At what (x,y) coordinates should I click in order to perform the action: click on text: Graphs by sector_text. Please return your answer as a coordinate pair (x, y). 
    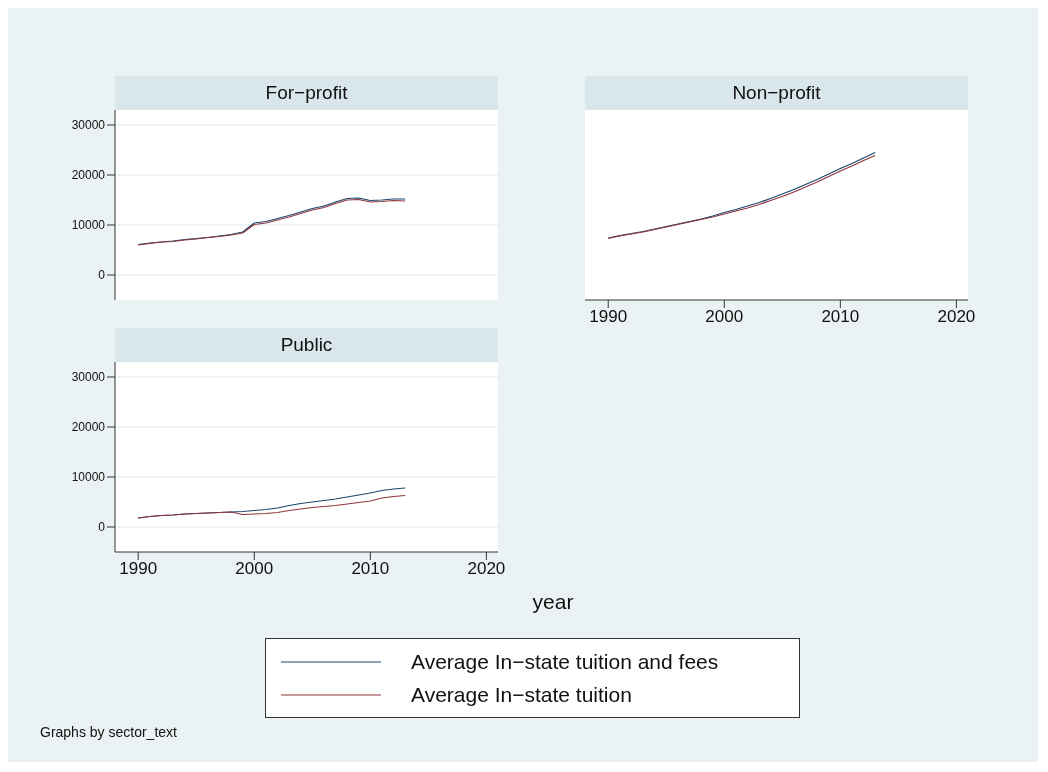
    Looking at the image, I should click on (108, 732).